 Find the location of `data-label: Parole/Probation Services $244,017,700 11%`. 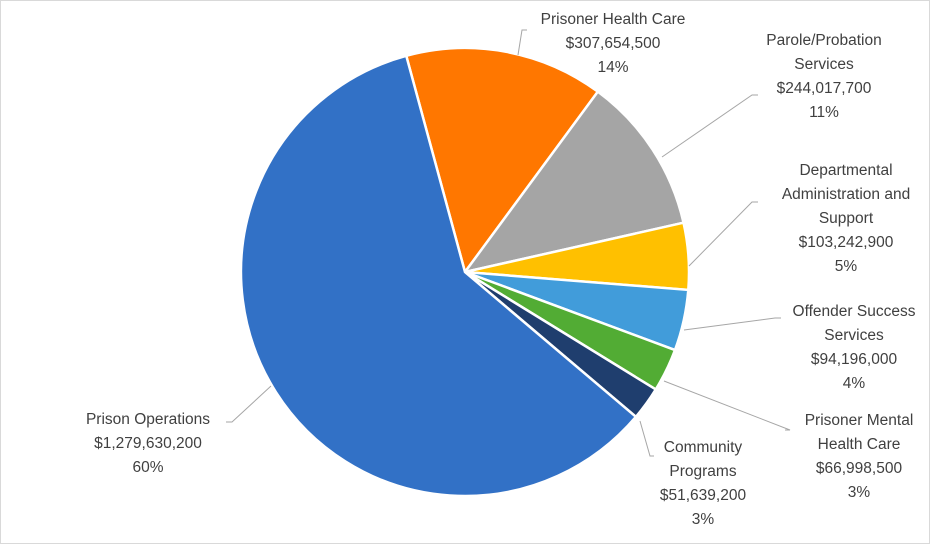

data-label: Parole/Probation Services $244,017,700 11% is located at coordinates (823, 76).